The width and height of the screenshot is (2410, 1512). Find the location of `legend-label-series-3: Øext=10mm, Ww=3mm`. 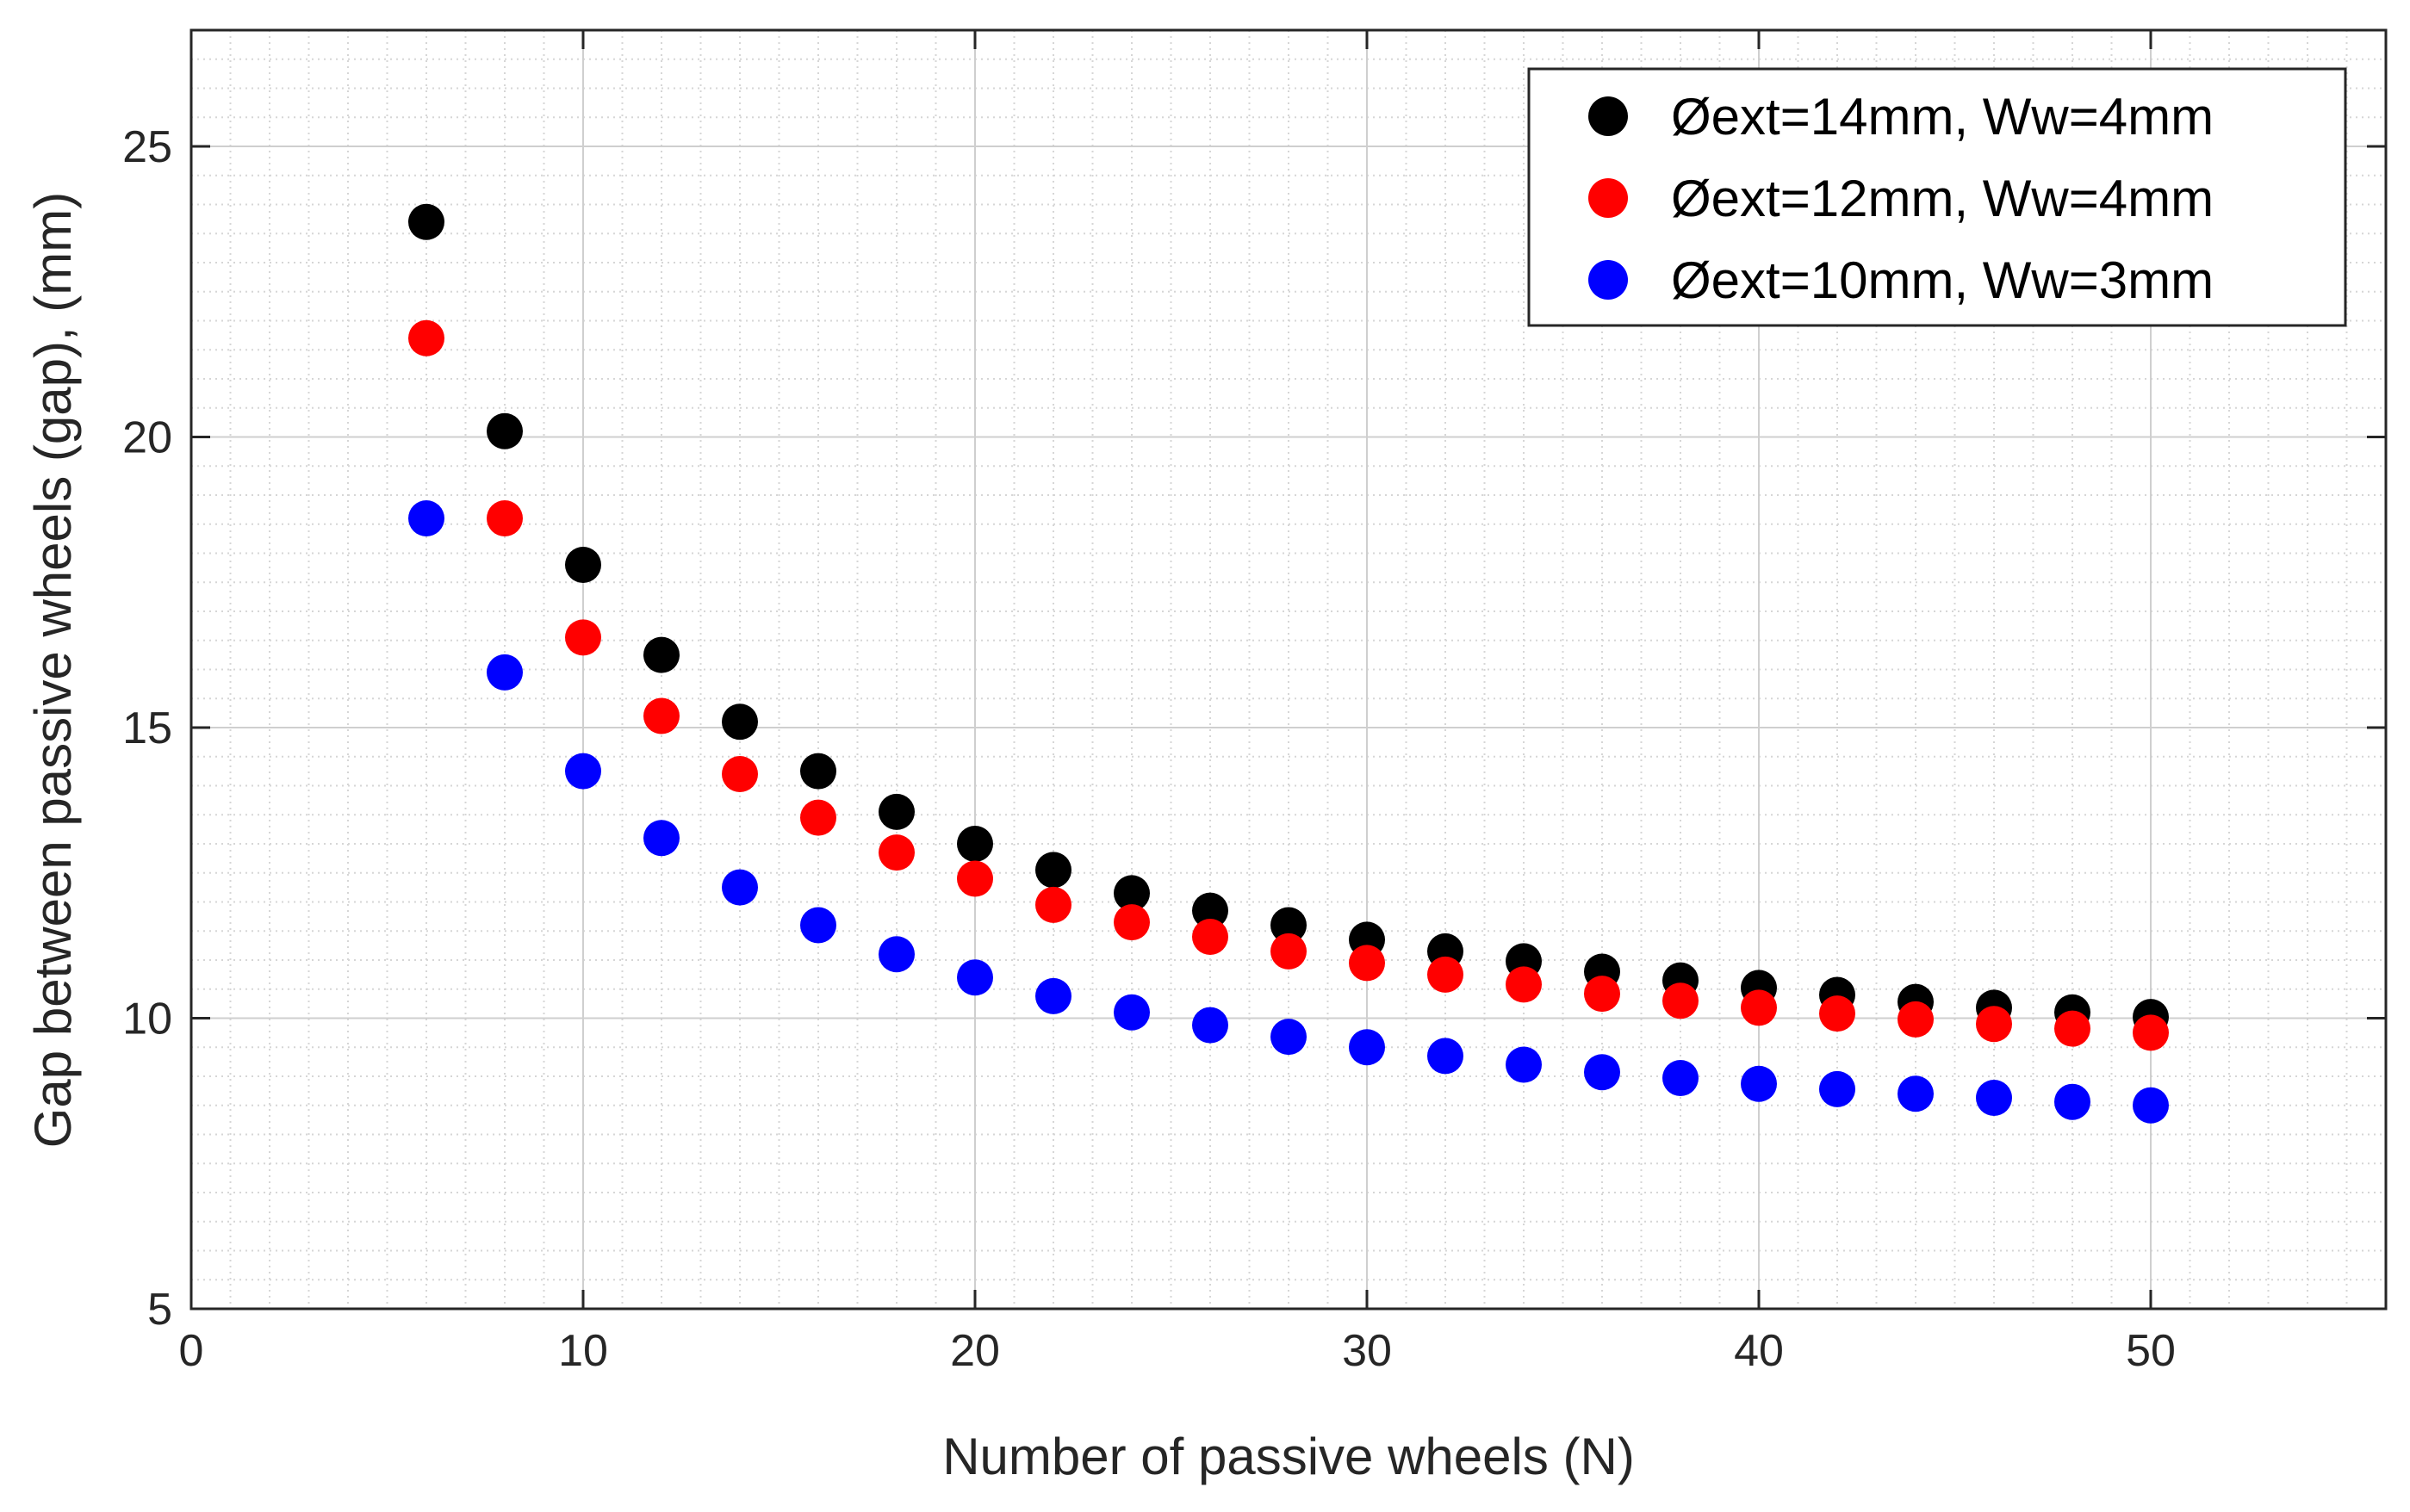

legend-label-series-3: Øext=10mm, Ww=3mm is located at coordinates (1942, 280).